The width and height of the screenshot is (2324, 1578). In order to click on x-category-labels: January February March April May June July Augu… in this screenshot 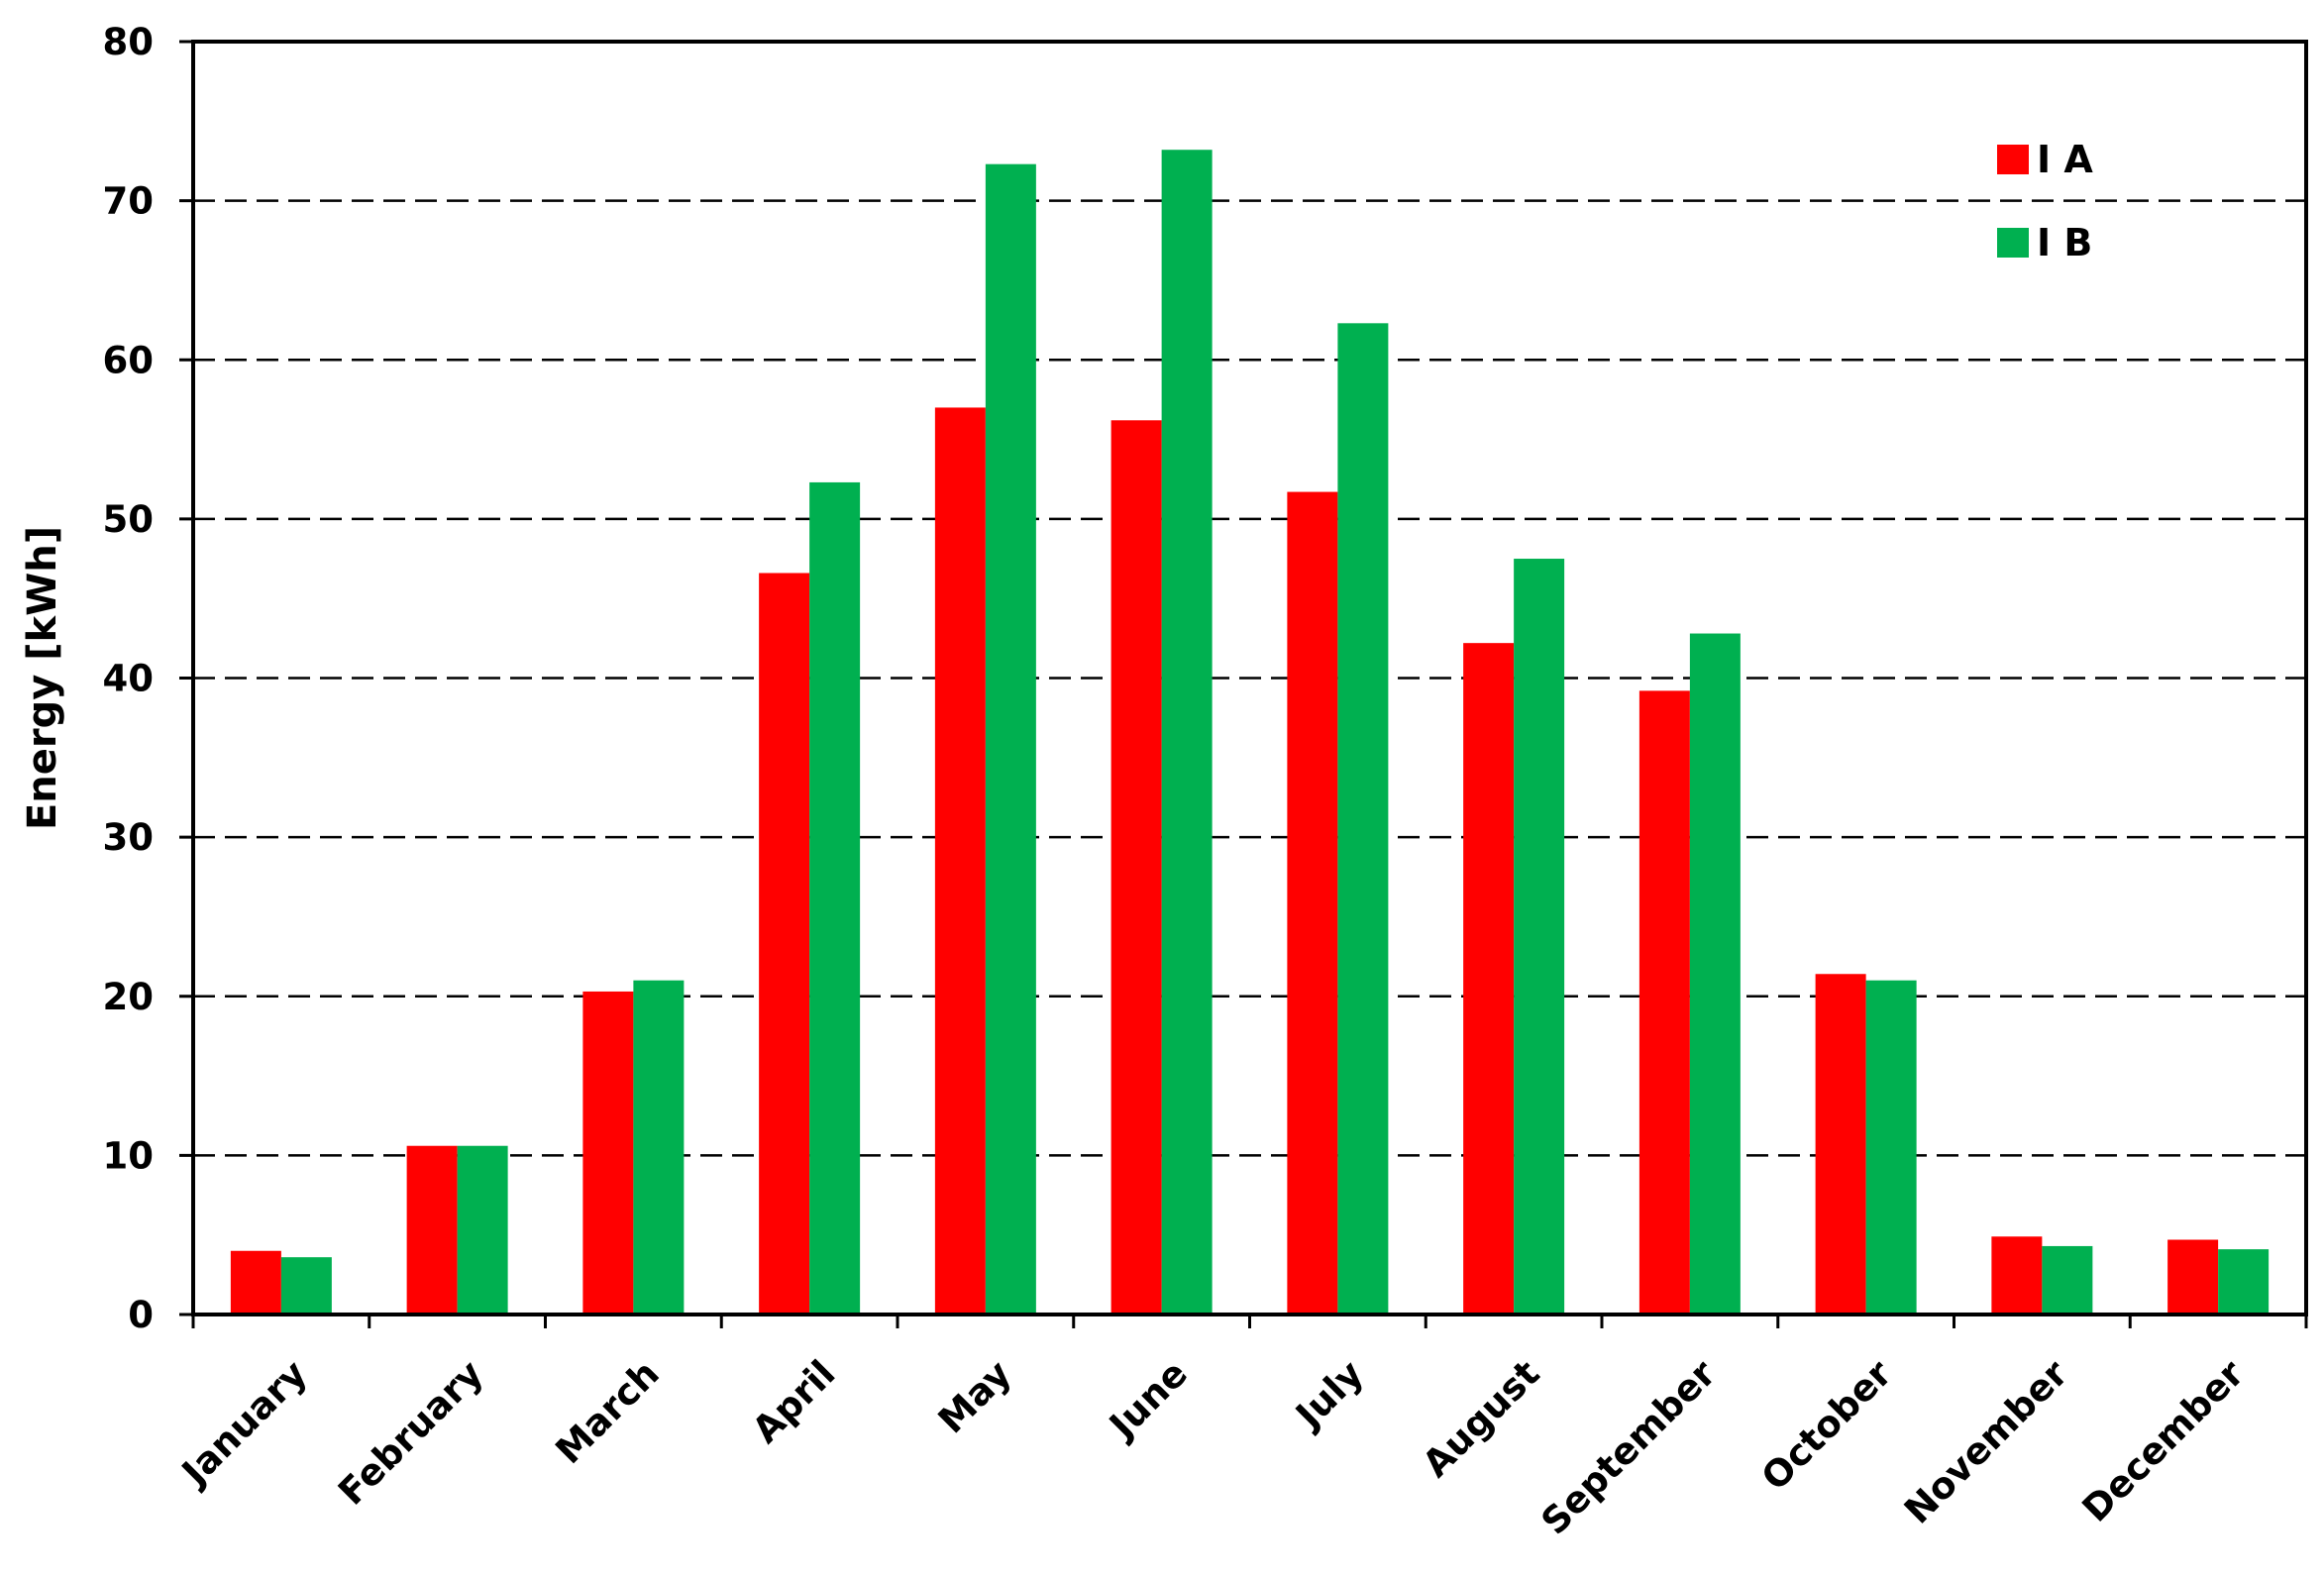, I will do `click(1212, 1446)`.